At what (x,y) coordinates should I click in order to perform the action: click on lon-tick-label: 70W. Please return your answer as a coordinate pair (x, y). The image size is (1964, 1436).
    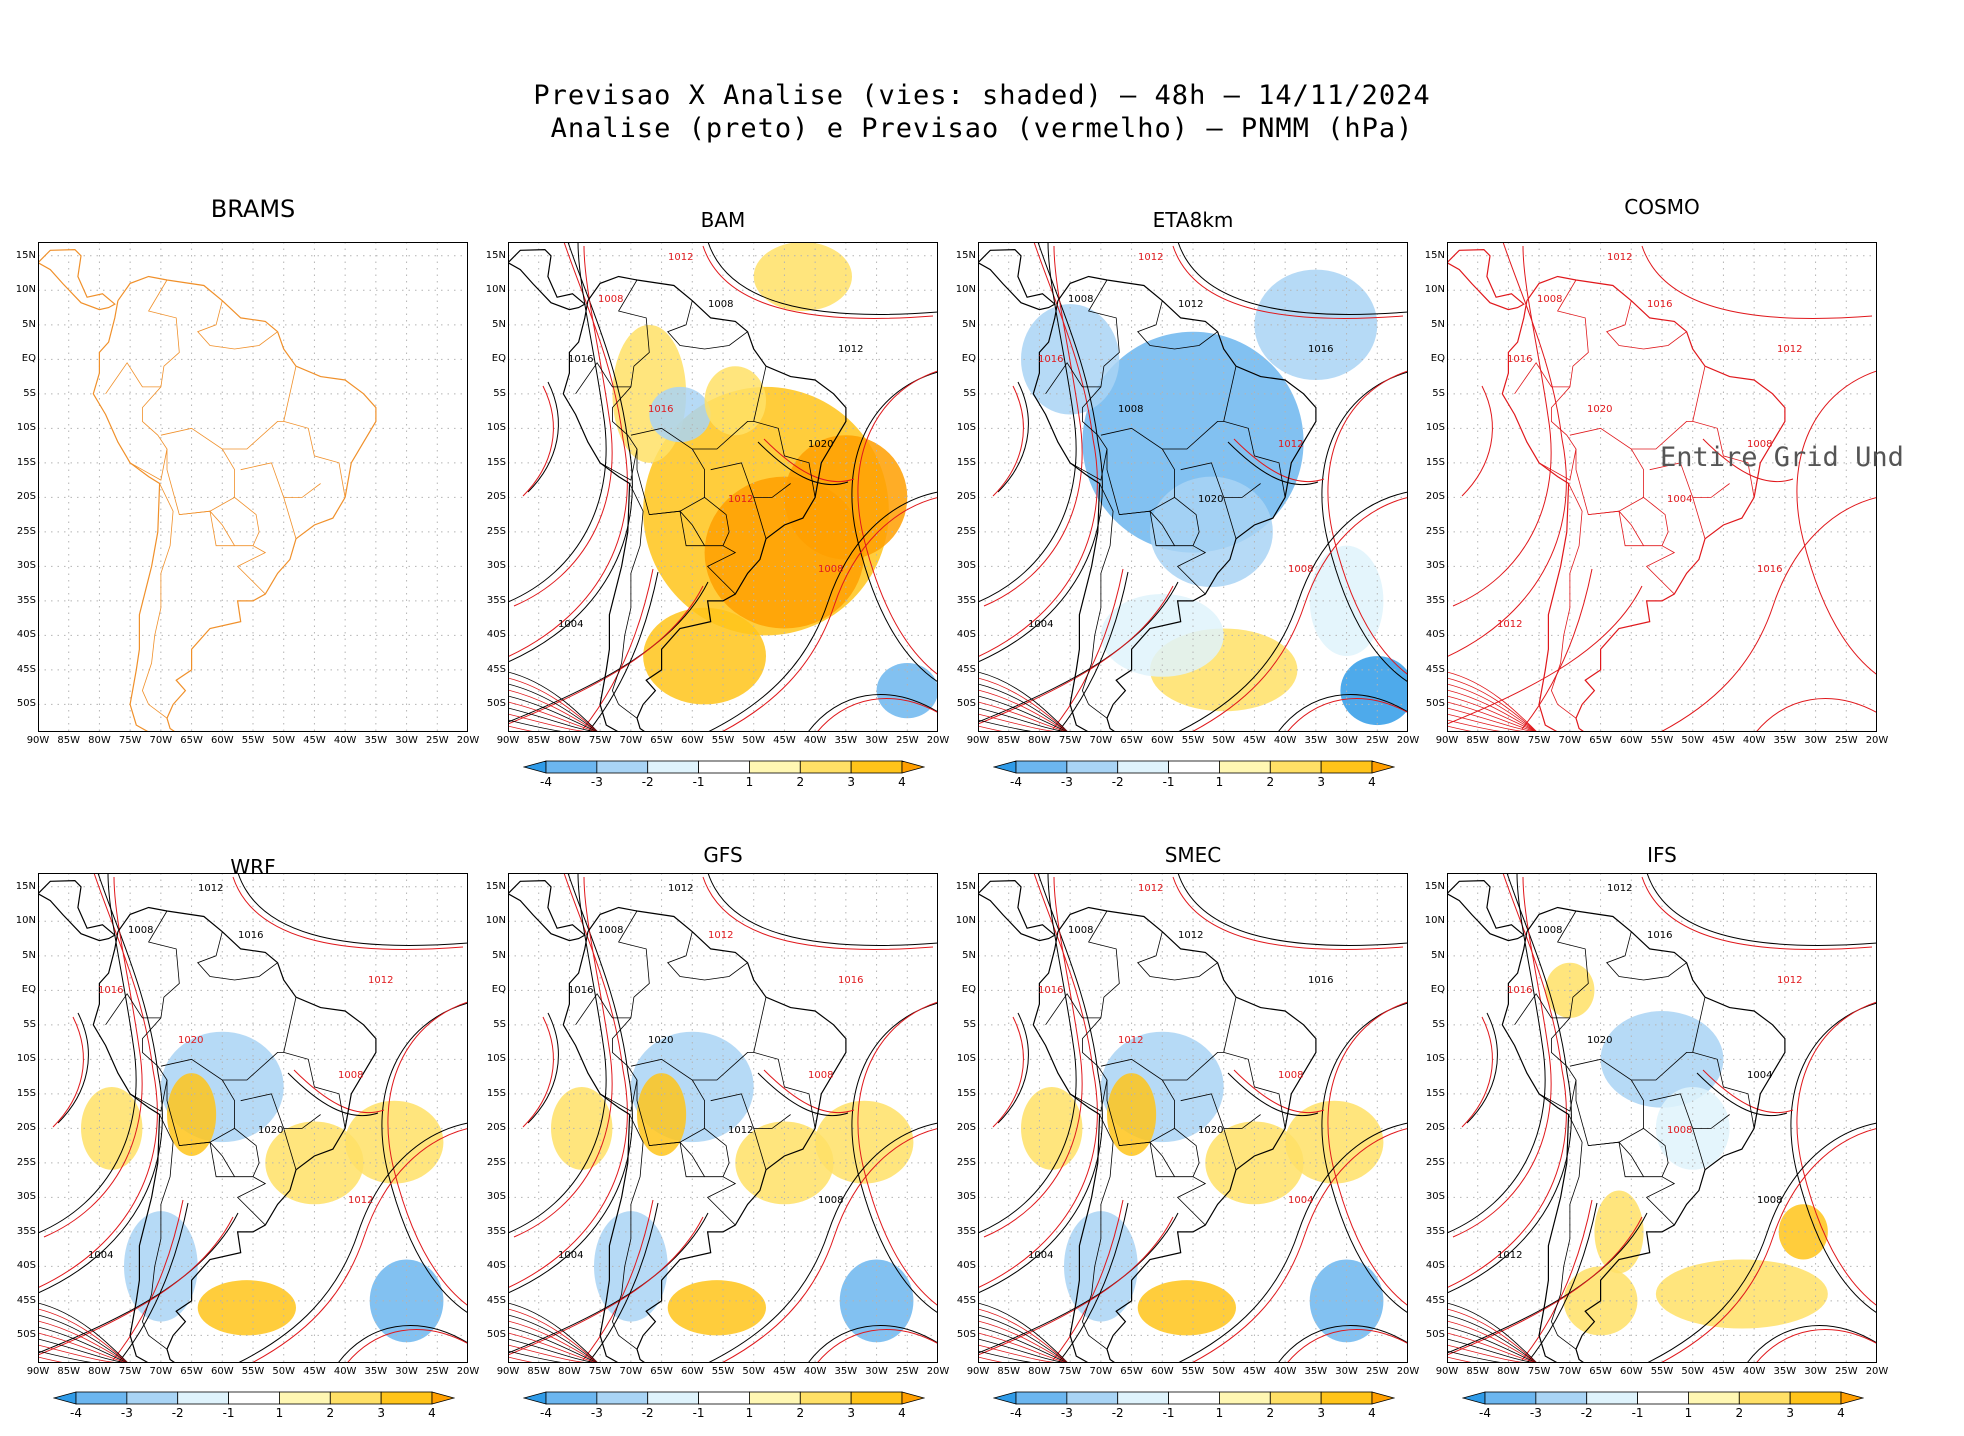
    Looking at the image, I should click on (1101, 740).